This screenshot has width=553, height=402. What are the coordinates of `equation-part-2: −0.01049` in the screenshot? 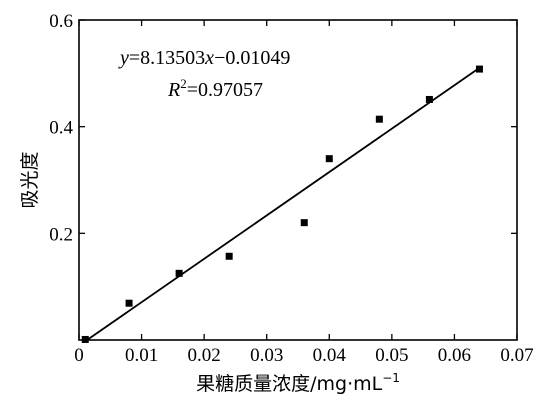 It's located at (252, 58).